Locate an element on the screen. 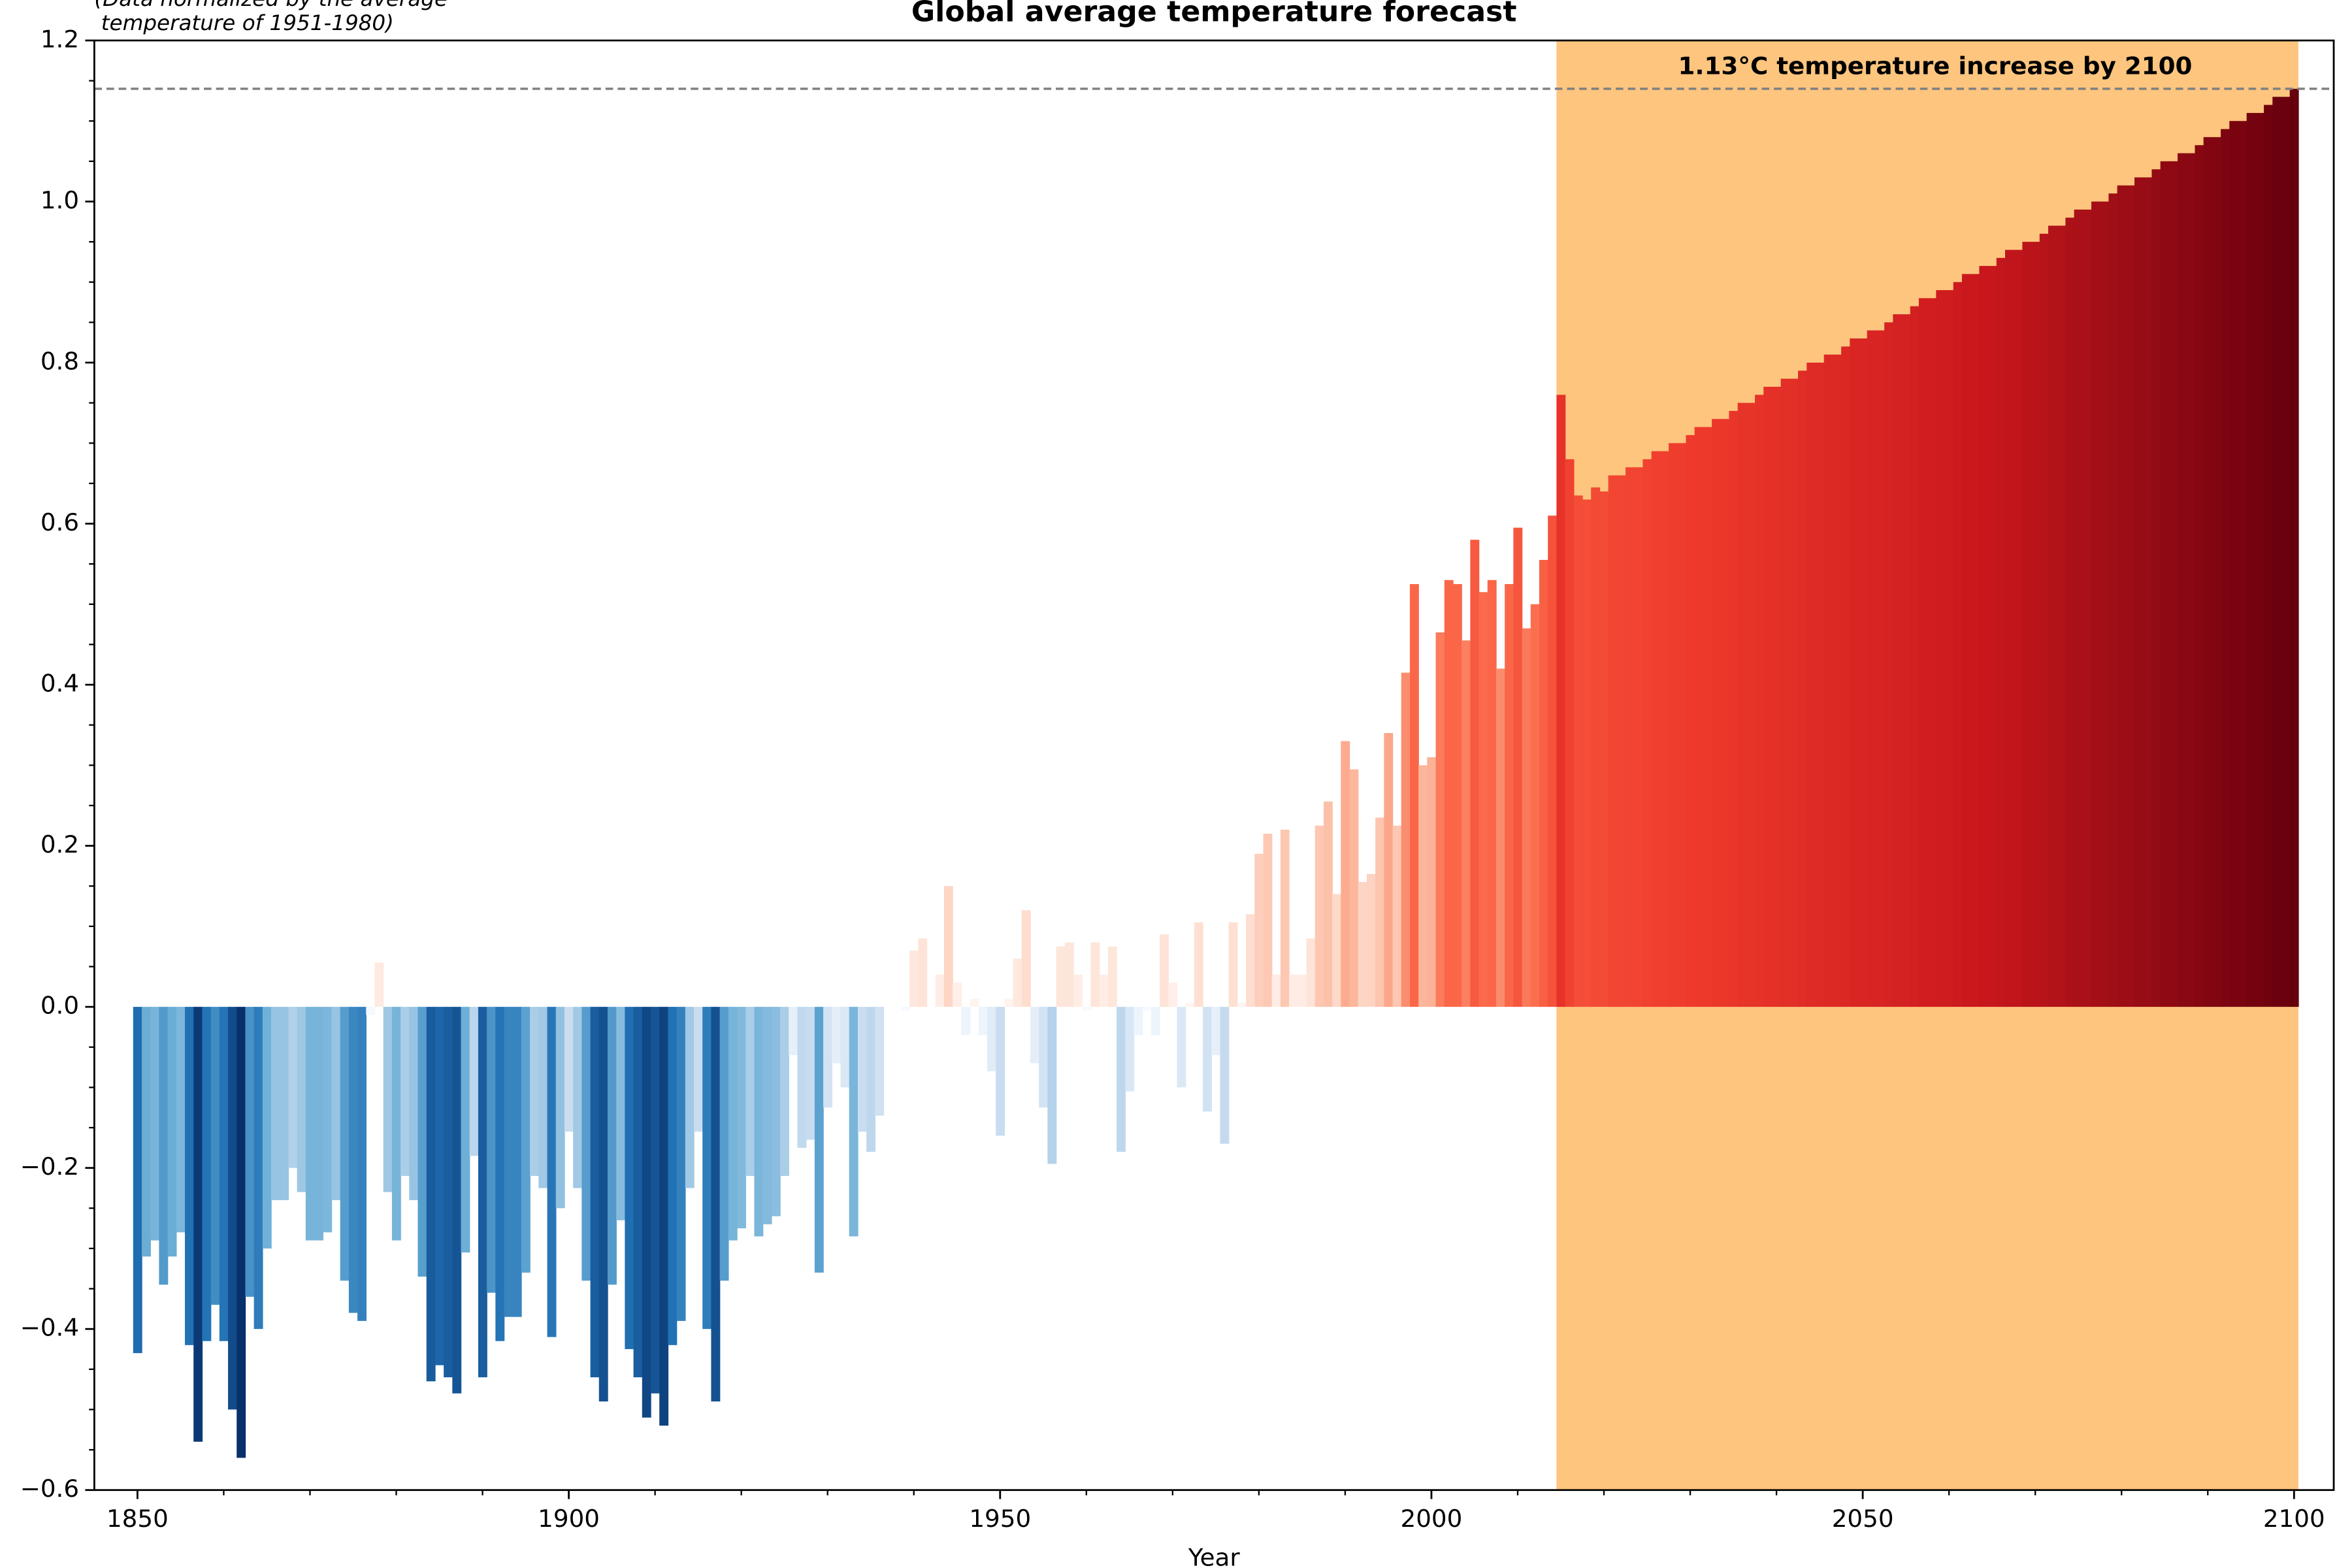 The image size is (2352, 1568). y-tick-label: 0.6 is located at coordinates (60, 522).